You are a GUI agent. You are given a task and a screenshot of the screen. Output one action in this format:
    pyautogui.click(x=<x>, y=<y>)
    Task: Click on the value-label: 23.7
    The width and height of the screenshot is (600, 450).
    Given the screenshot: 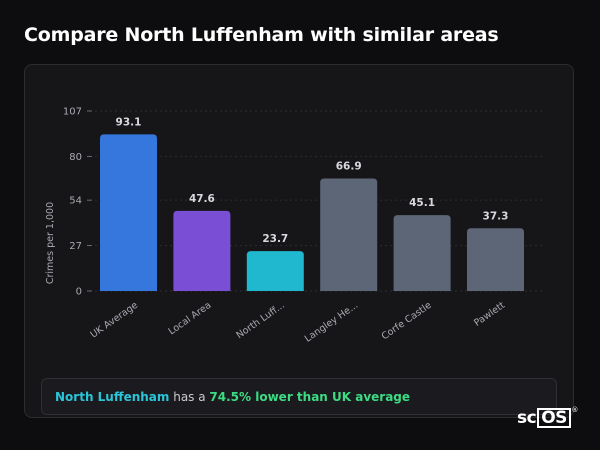 What is the action you would take?
    pyautogui.click(x=275, y=239)
    